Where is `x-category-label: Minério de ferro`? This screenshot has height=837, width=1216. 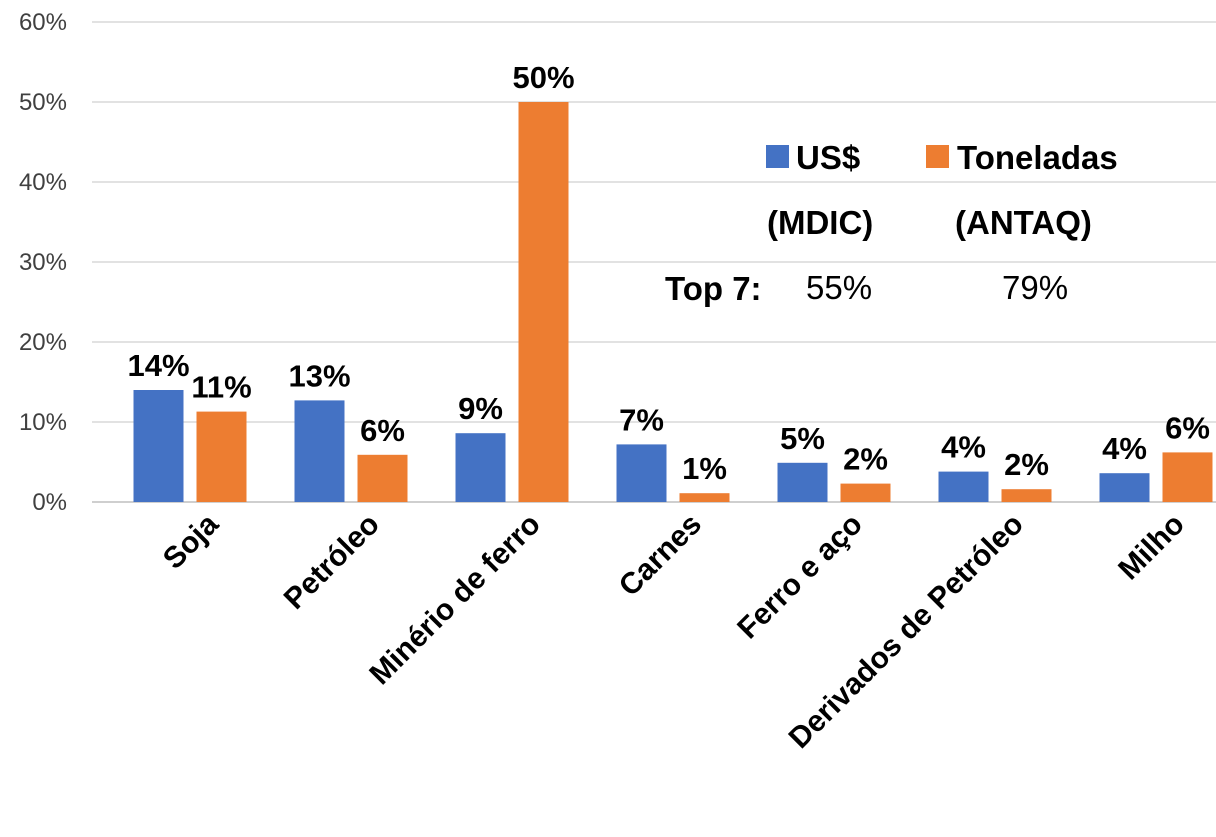 x-category-label: Minério de ferro is located at coordinates (455, 600).